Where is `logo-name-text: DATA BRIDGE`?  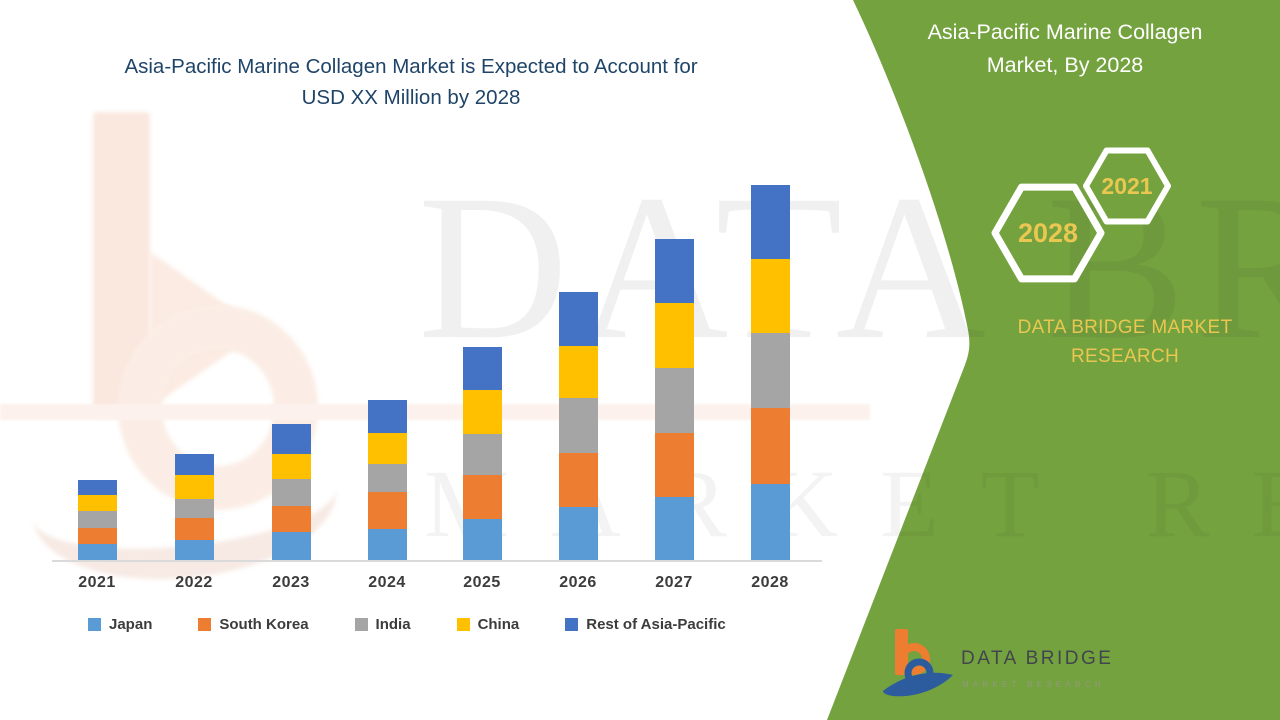 logo-name-text: DATA BRIDGE is located at coordinates (1037, 658).